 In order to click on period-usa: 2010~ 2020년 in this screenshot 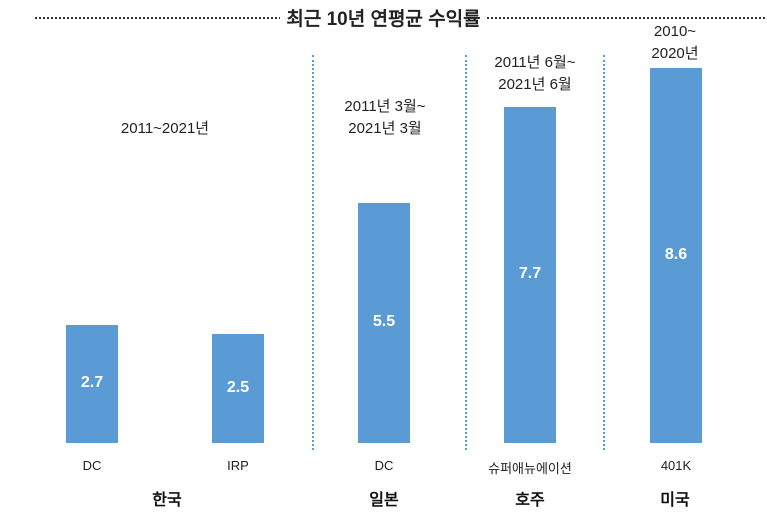, I will do `click(675, 43)`.